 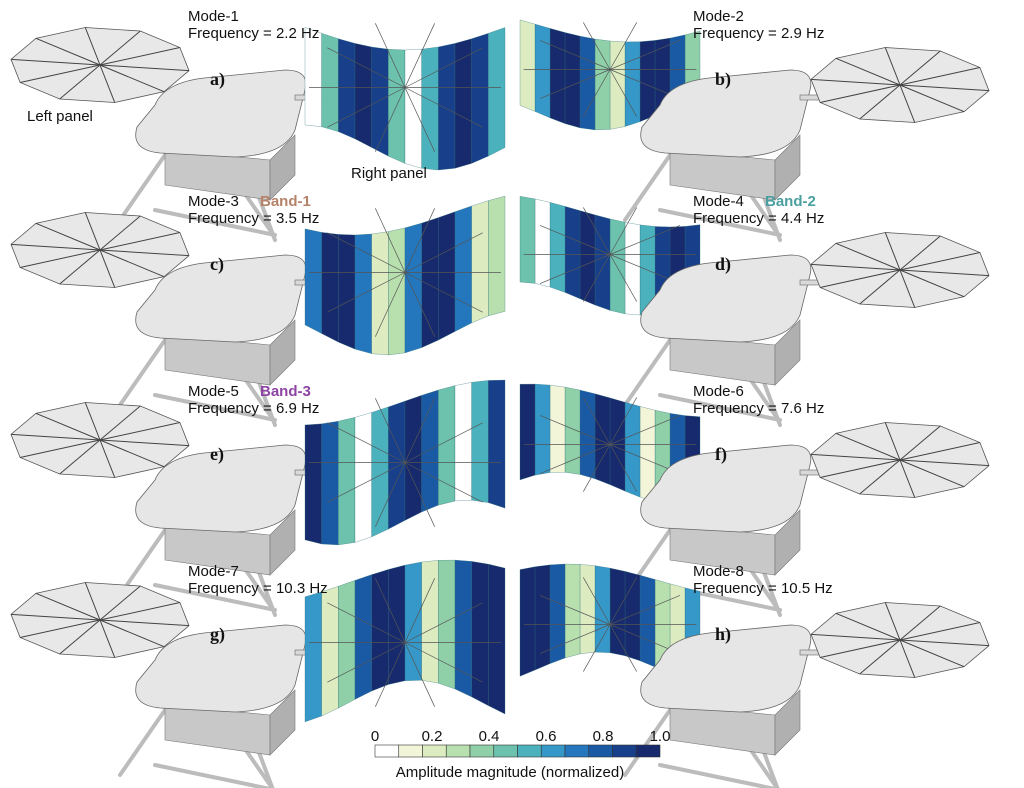 What do you see at coordinates (718, 16) in the screenshot?
I see `mode-label: Mode-2` at bounding box center [718, 16].